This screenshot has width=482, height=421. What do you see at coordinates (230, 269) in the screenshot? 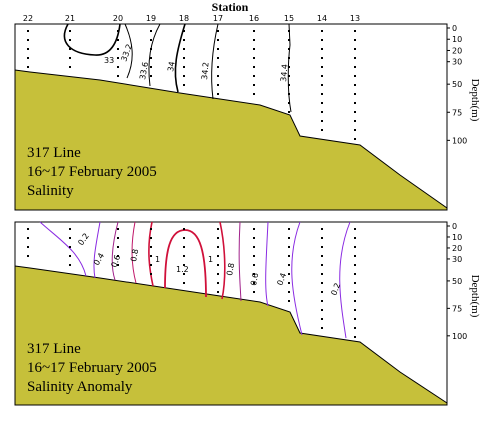
I see `contour-label: 0.8` at bounding box center [230, 269].